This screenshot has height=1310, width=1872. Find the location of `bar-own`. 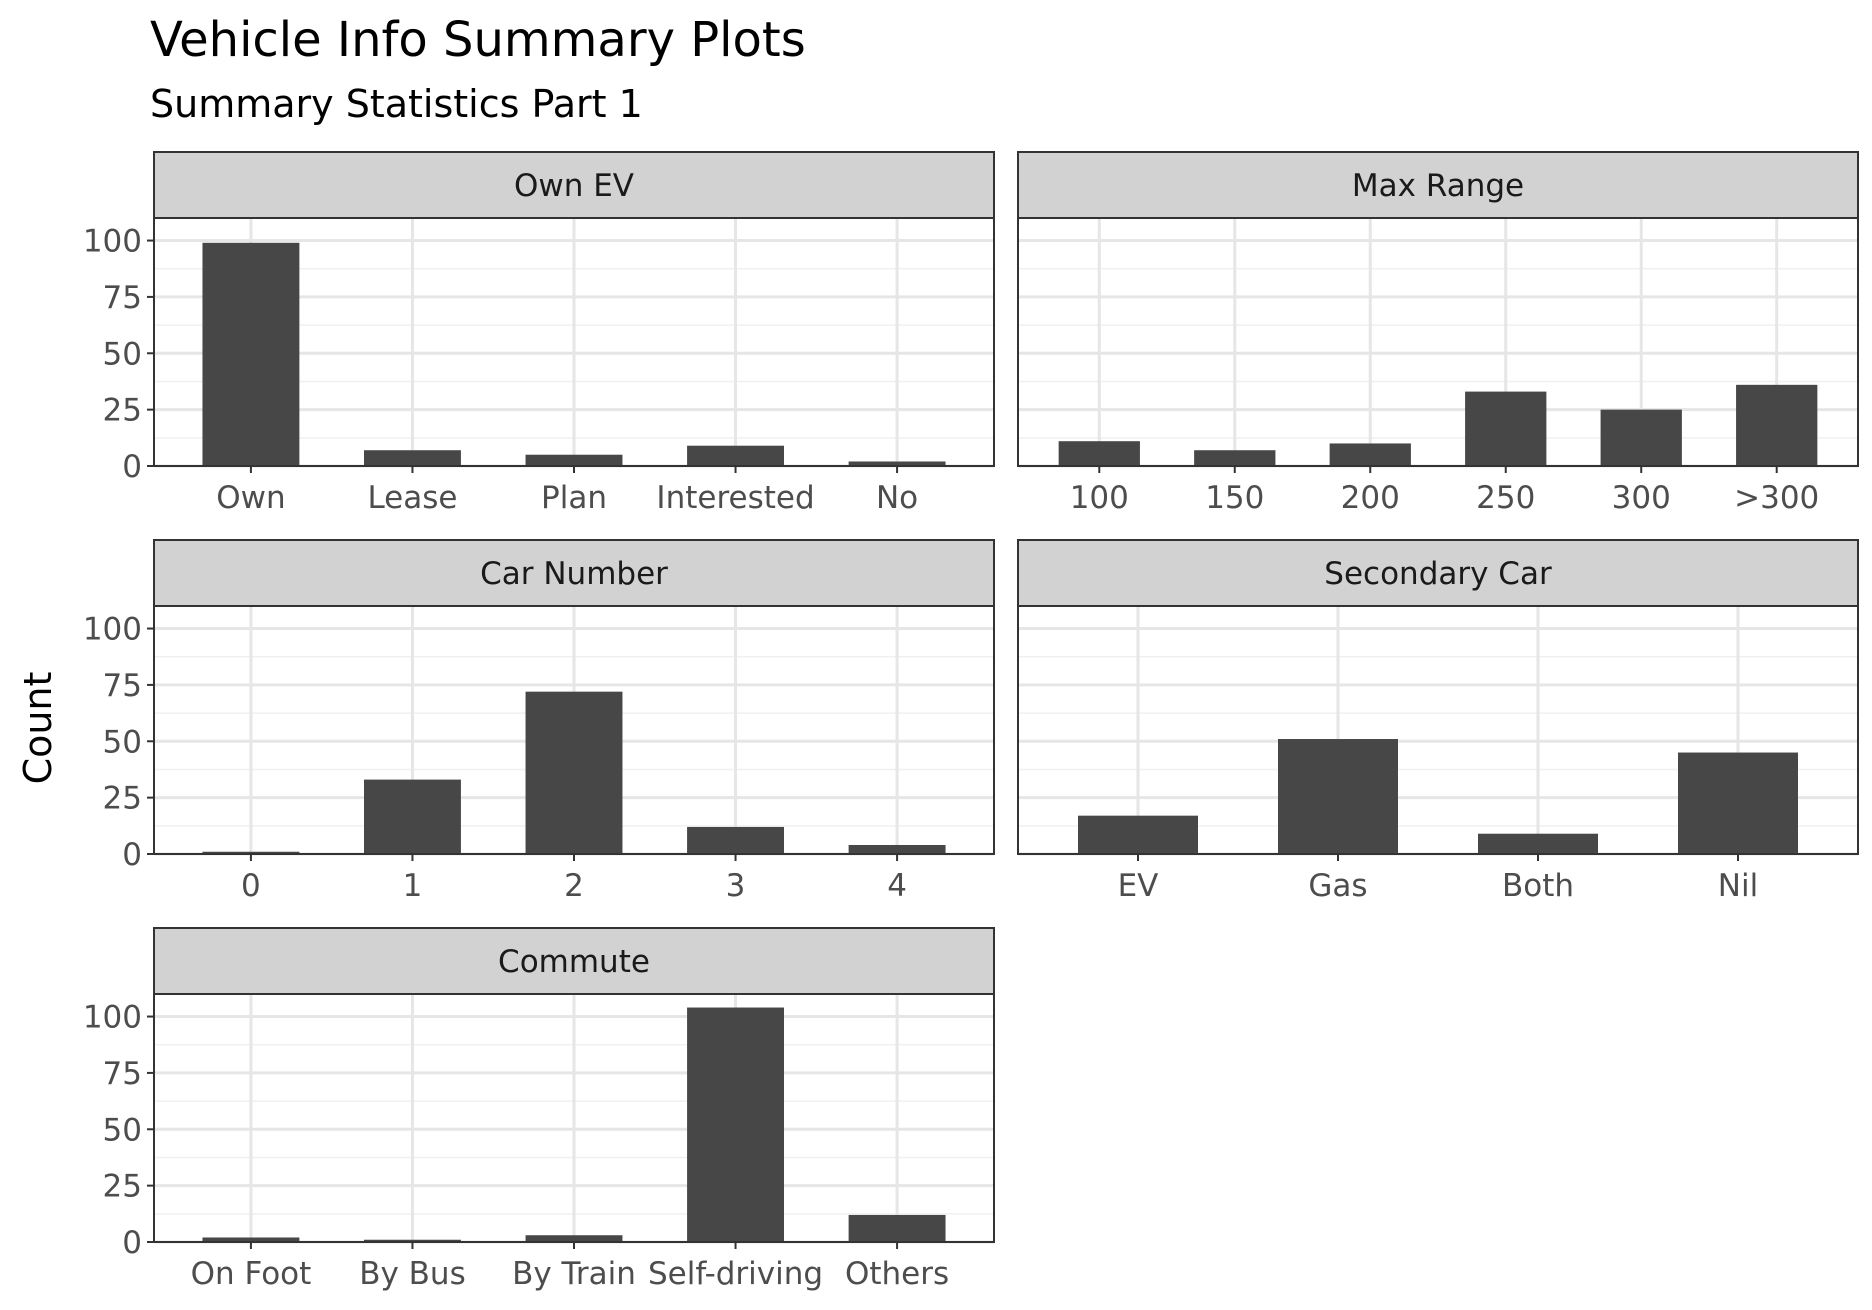

bar-own is located at coordinates (251, 354).